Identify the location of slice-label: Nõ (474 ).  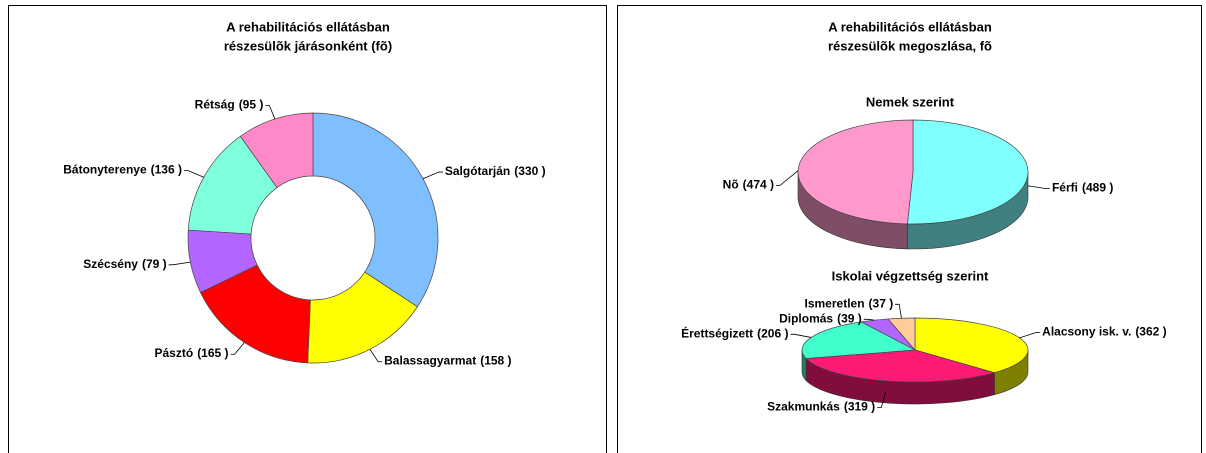
(748, 185).